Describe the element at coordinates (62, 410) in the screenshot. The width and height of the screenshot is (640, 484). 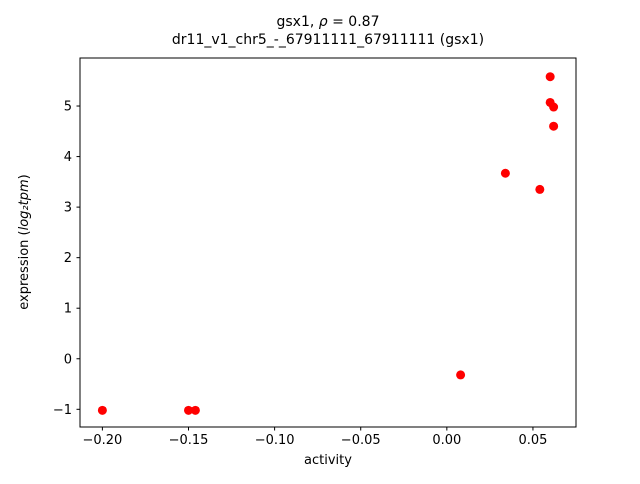
I see `y-tick-label: −1` at that location.